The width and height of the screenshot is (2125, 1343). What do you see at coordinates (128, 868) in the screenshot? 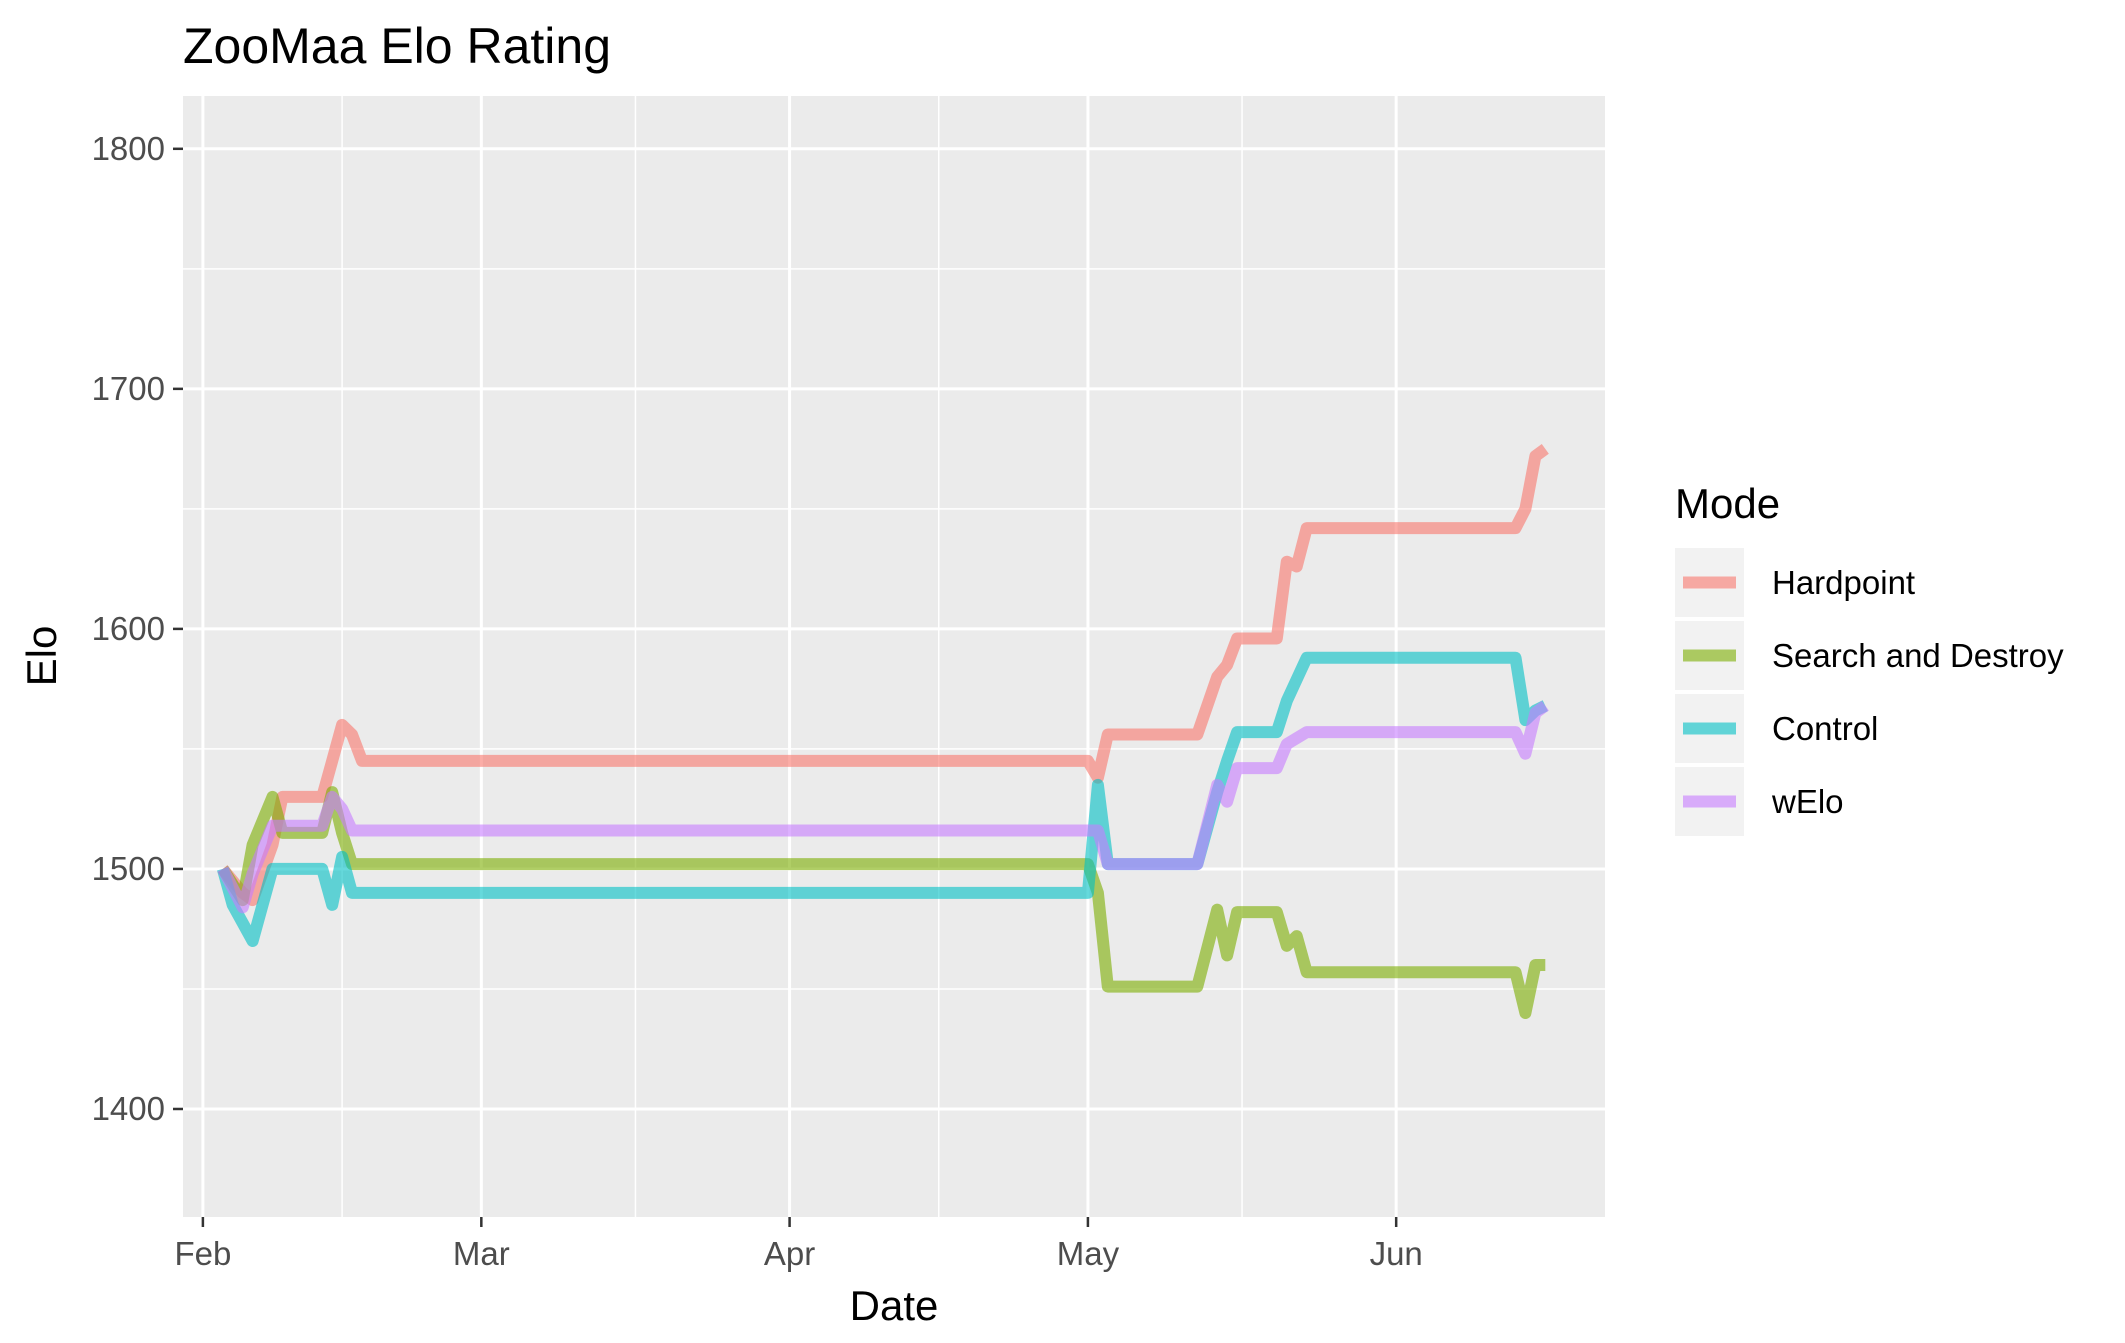
I see `y-tick-label: 1500` at bounding box center [128, 868].